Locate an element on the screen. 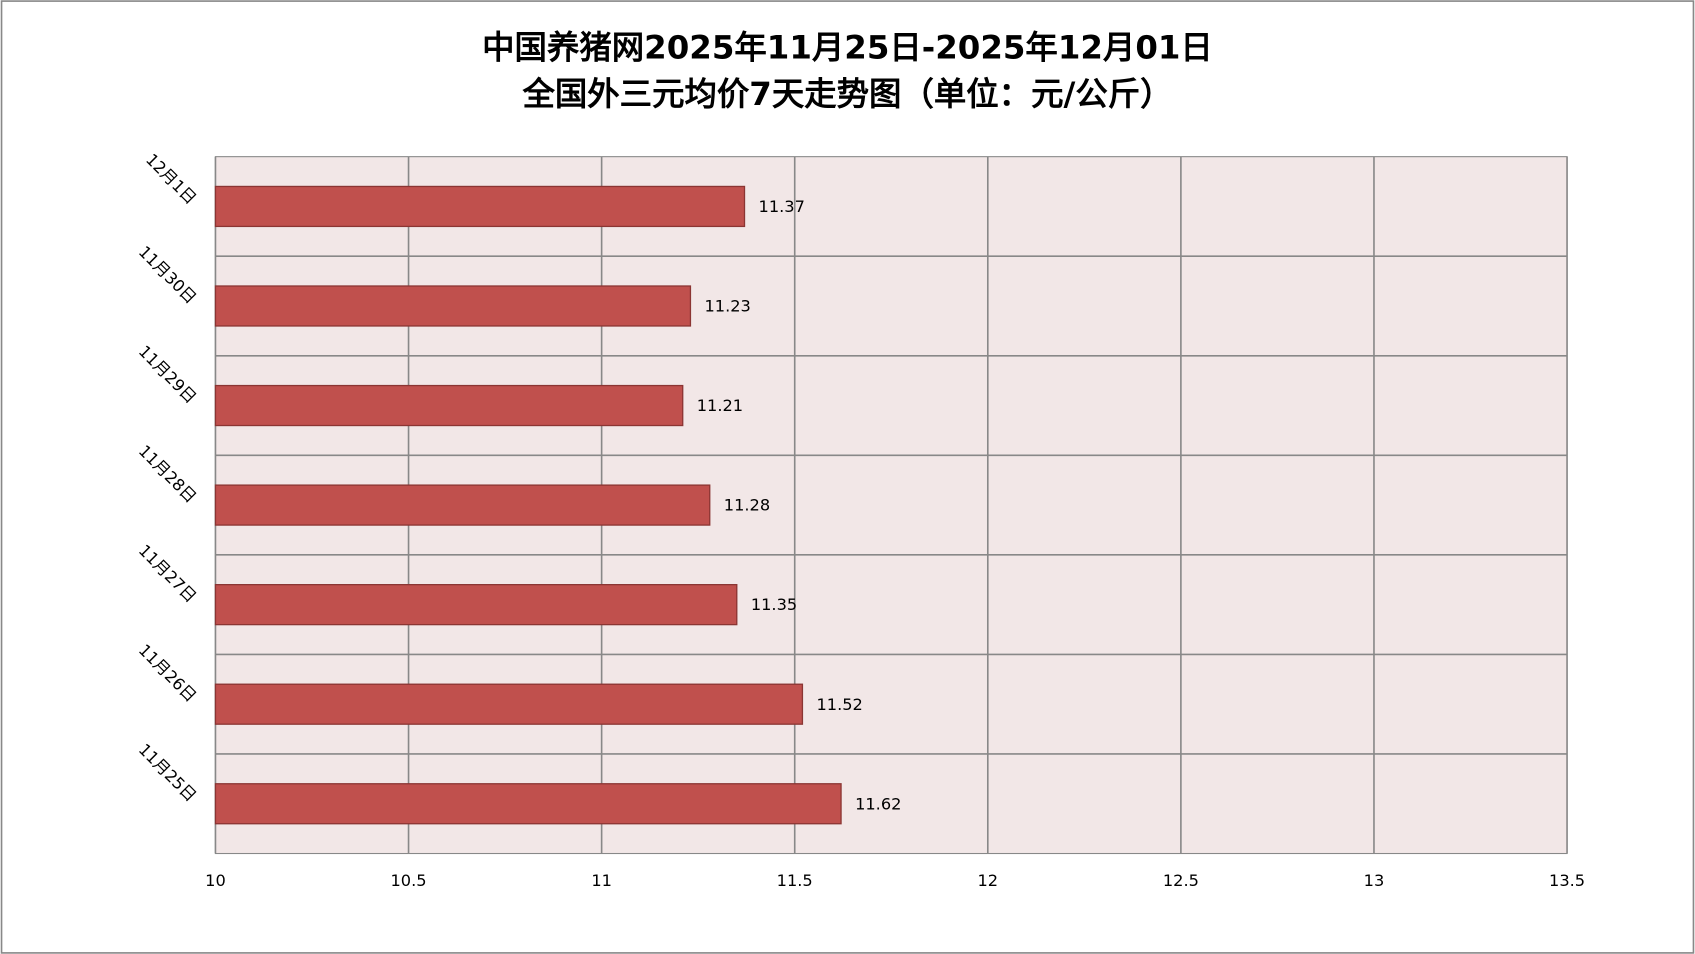 This screenshot has width=1695, height=954. value-label: 11.52 is located at coordinates (839, 704).